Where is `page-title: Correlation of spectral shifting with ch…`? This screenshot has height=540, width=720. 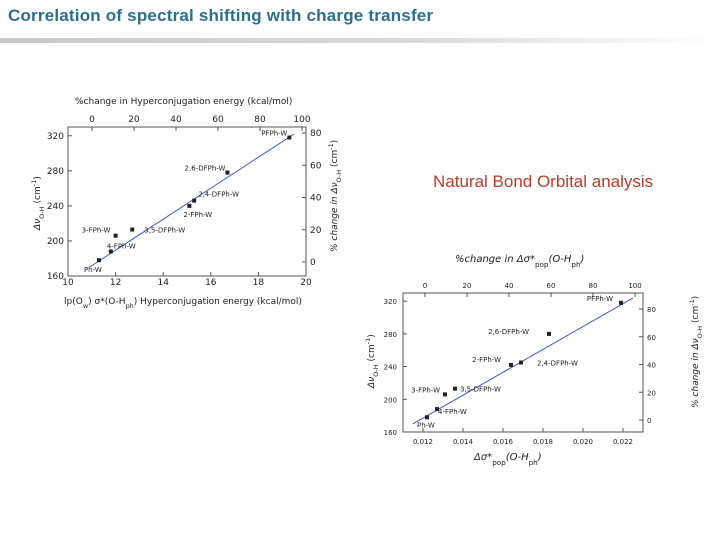 page-title: Correlation of spectral shifting with ch… is located at coordinates (221, 15).